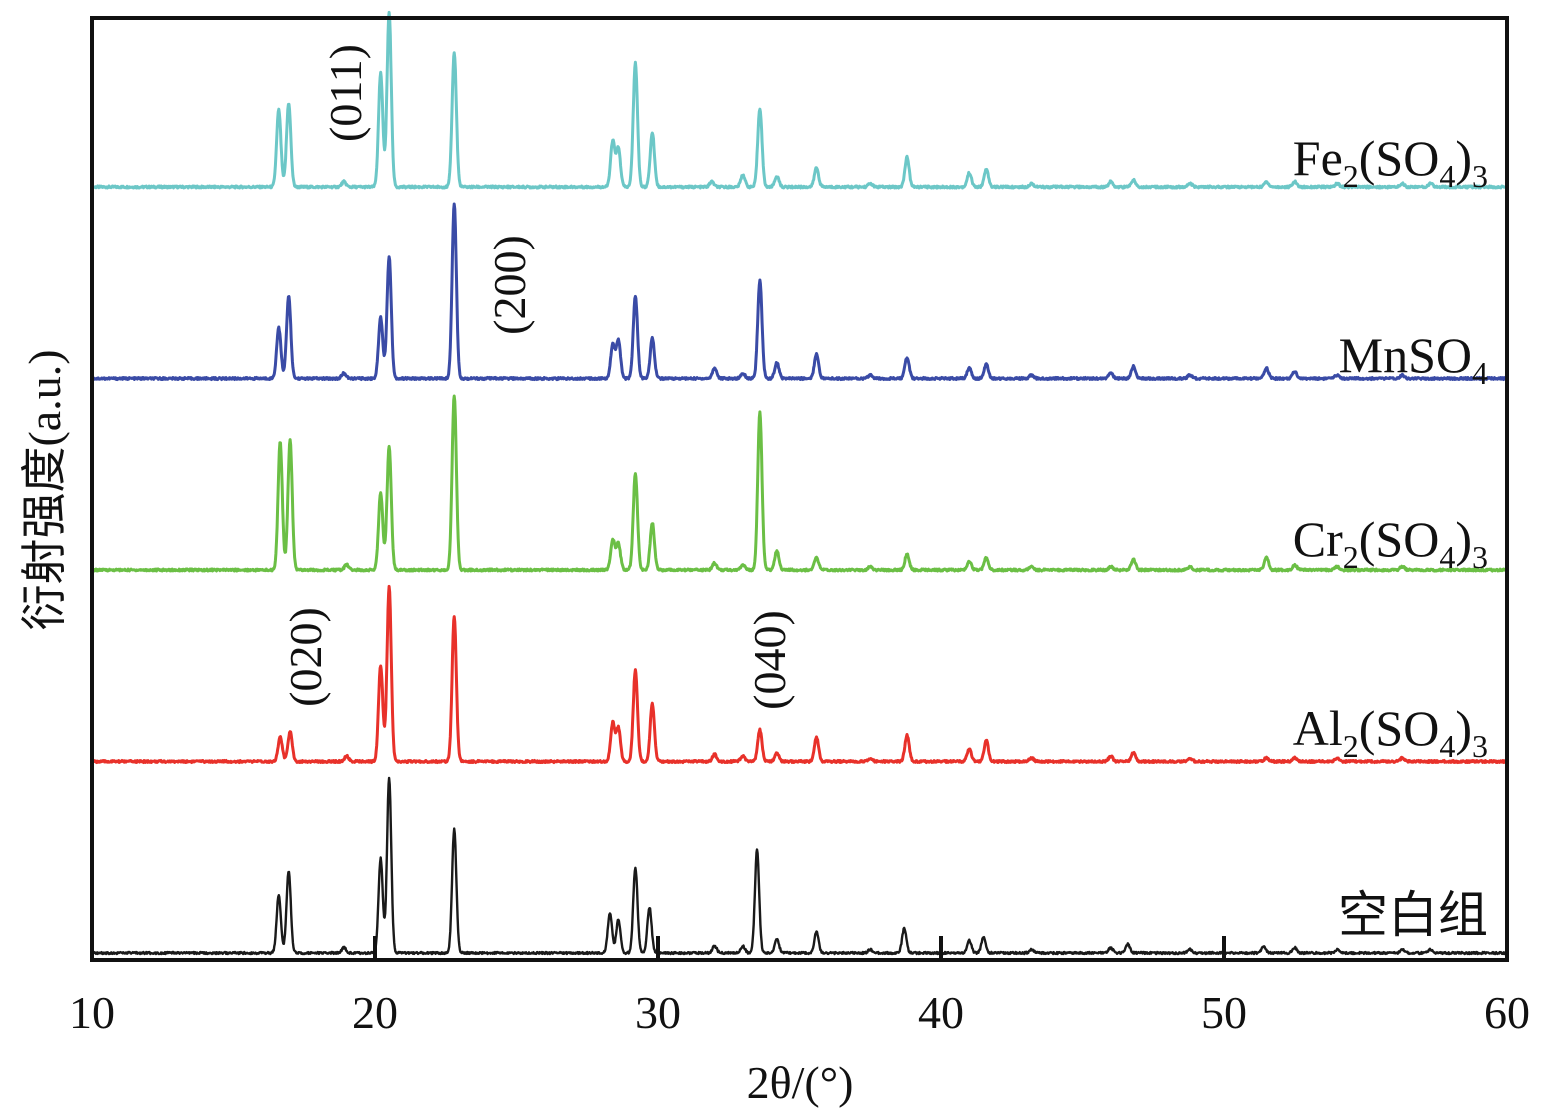 This screenshot has height=1120, width=1543. I want to click on x-axis-label: 2θ/(°), so click(800, 1082).